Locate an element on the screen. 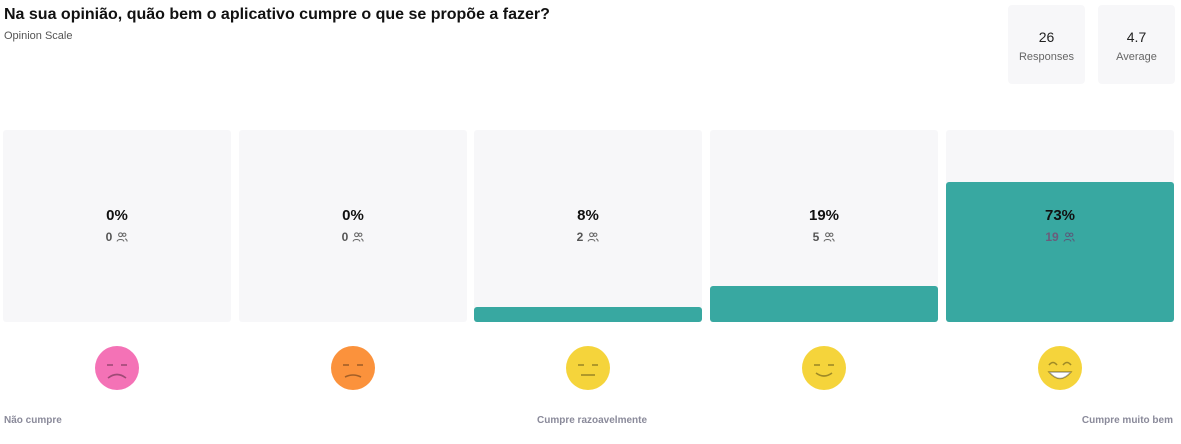 The height and width of the screenshot is (444, 1181). bar-label: 8% 2 is located at coordinates (588, 225).